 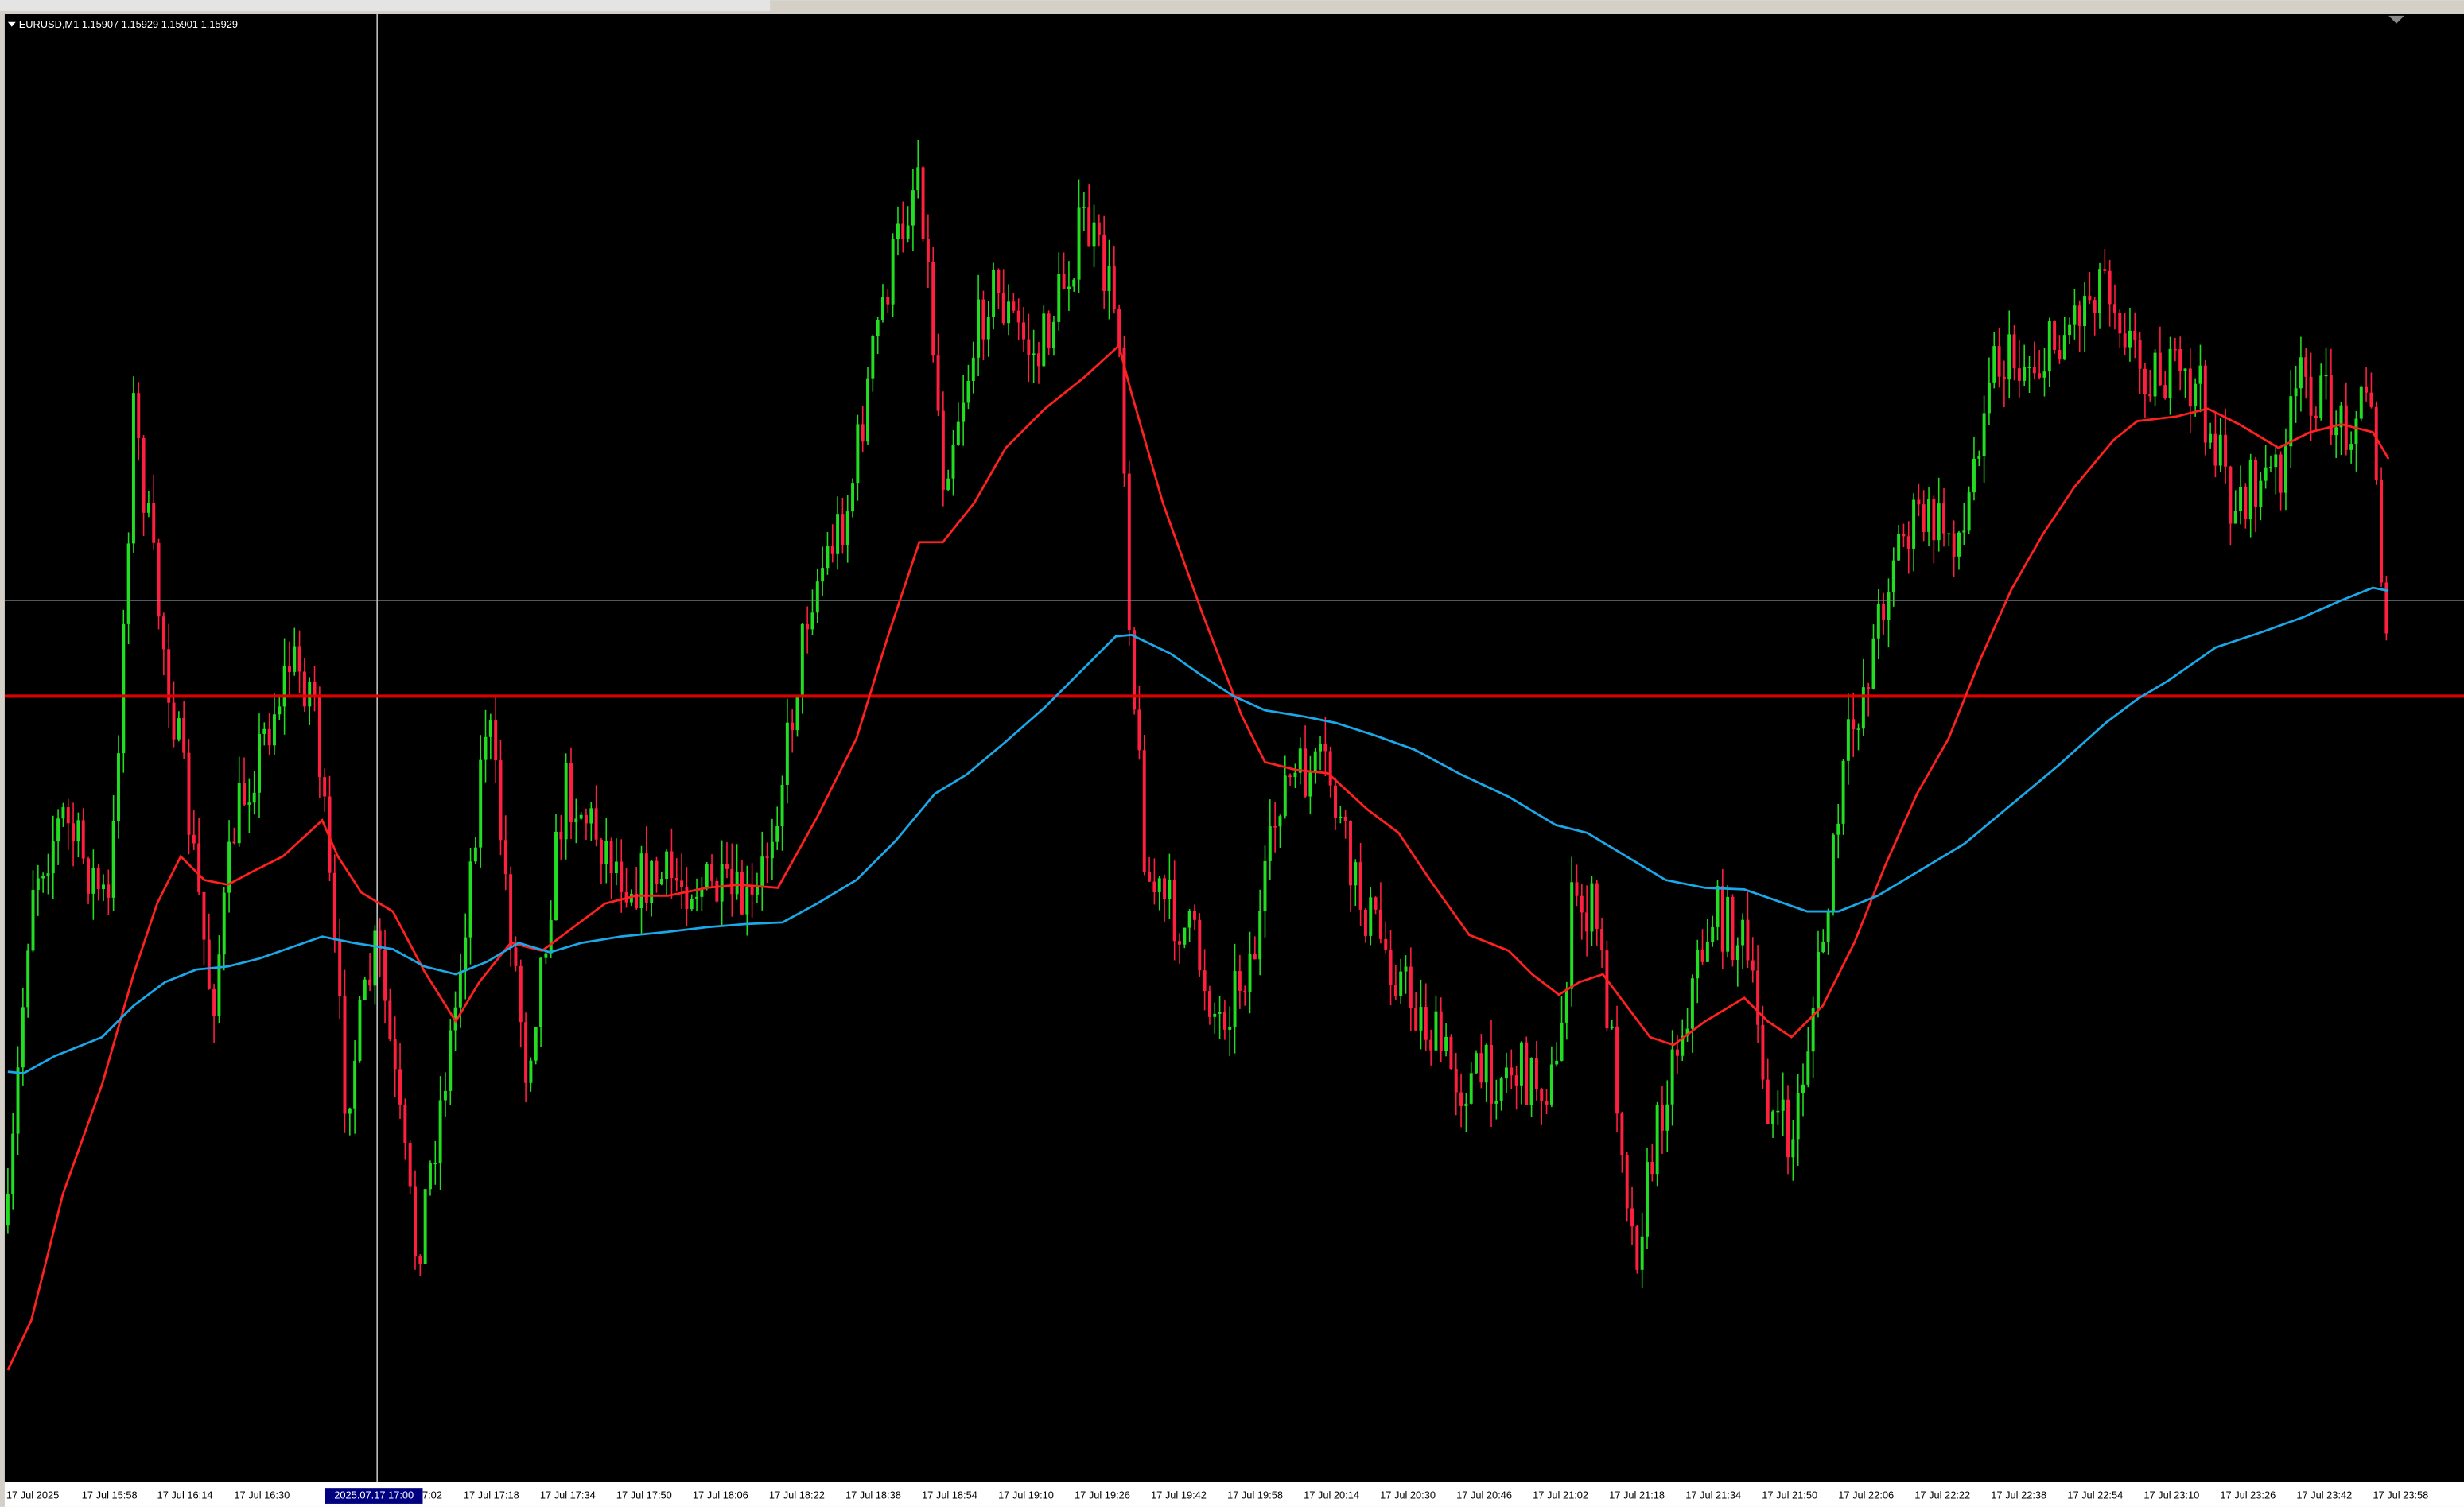 I want to click on time-label: 17 Jul 21:18, so click(x=1637, y=1495).